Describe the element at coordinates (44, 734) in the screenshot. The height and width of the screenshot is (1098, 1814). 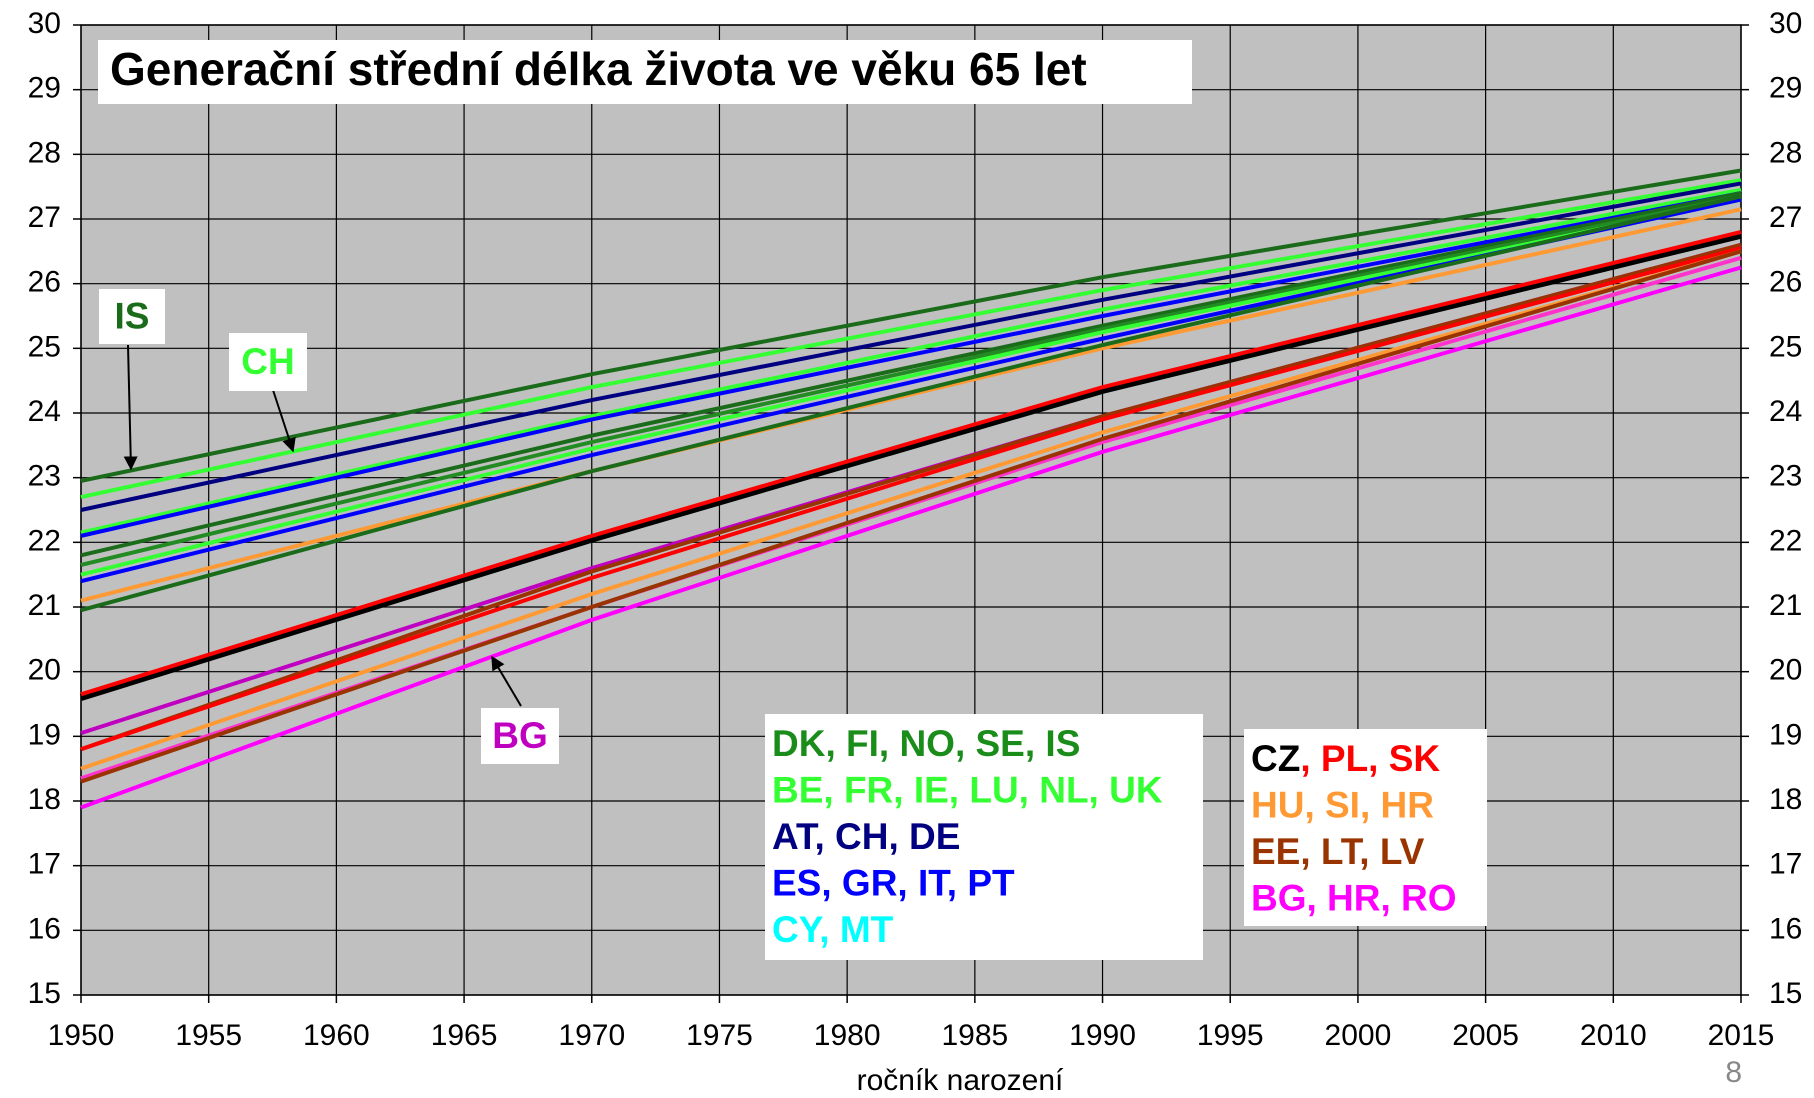
I see `y-tick-label: 19` at that location.